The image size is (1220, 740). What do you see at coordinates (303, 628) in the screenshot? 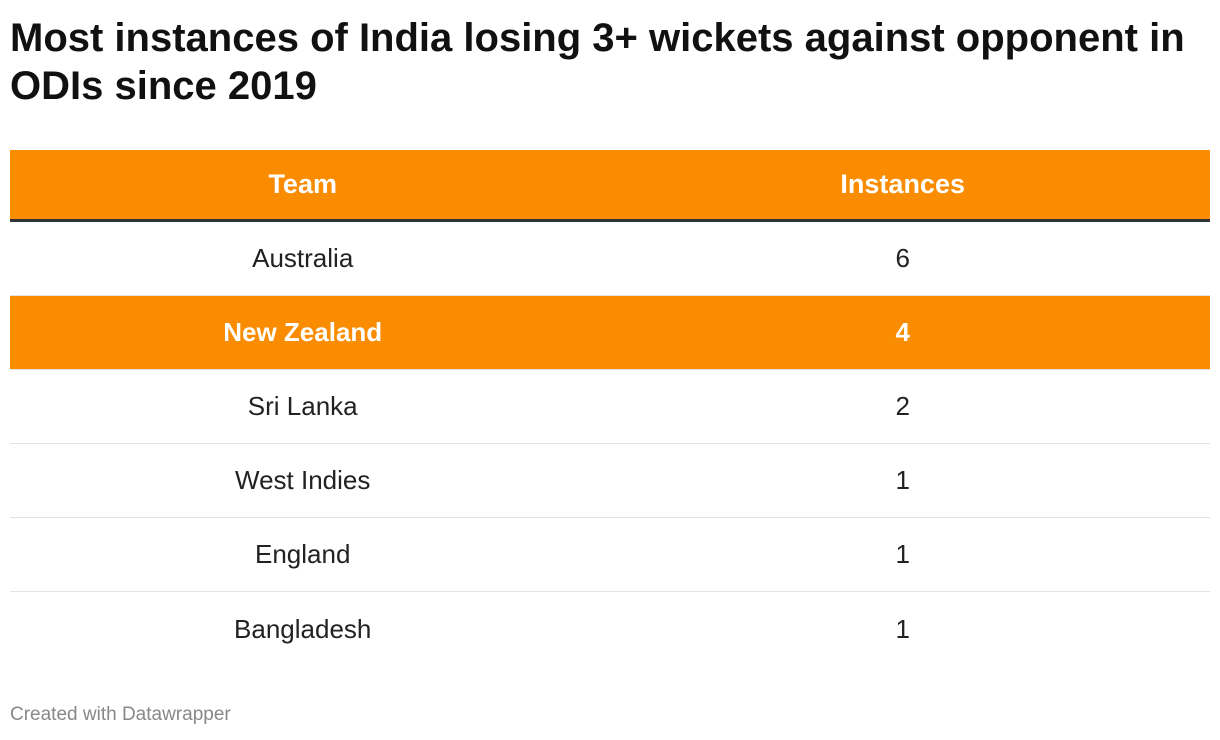
I see `team-cell: Bangladesh` at bounding box center [303, 628].